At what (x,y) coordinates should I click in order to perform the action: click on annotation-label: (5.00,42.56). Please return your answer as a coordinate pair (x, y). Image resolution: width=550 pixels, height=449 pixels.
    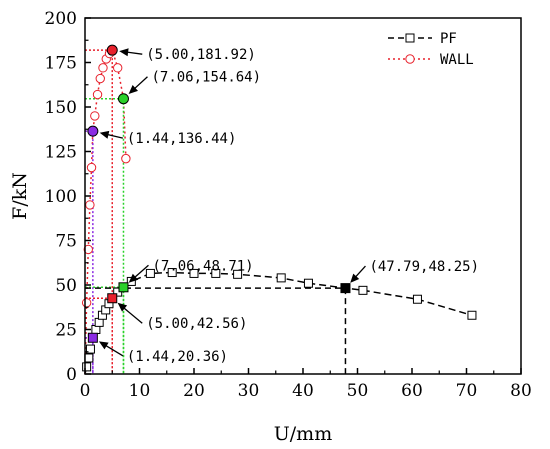
    Looking at the image, I should click on (196, 324).